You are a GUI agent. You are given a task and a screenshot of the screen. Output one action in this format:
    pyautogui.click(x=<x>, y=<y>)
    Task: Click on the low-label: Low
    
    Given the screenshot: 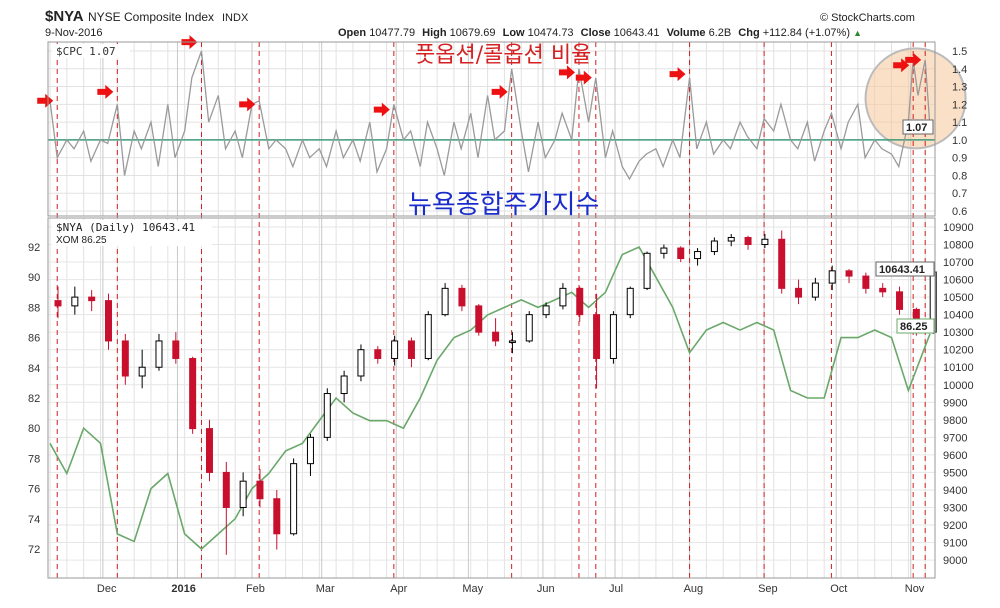 What is the action you would take?
    pyautogui.click(x=514, y=33)
    